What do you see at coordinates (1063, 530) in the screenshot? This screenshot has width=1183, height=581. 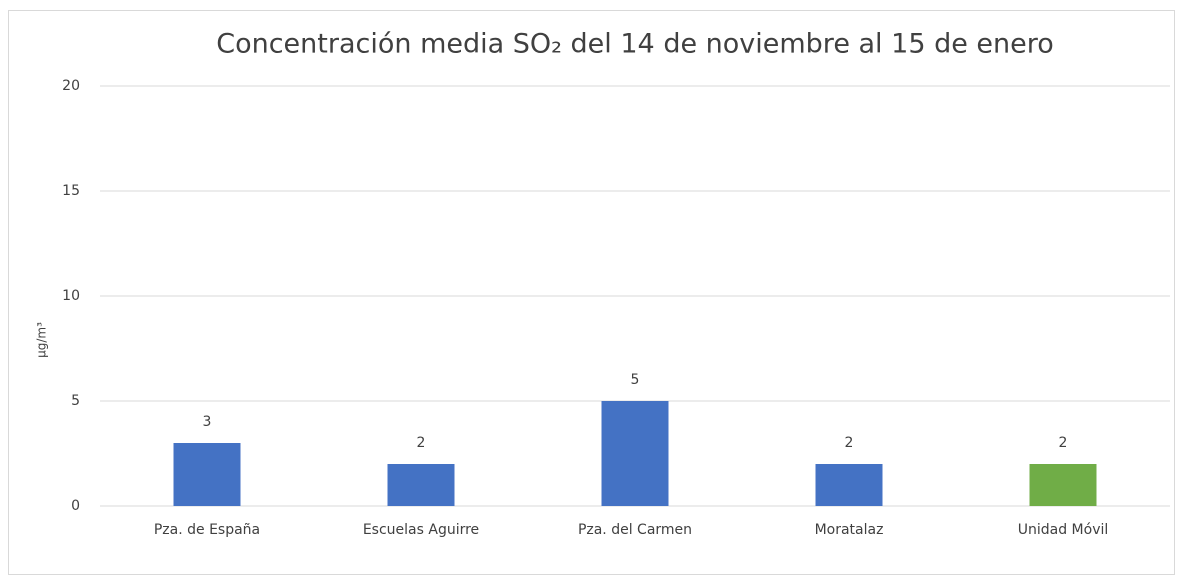 I see `x-tick-label: Unidad Móvil` at bounding box center [1063, 530].